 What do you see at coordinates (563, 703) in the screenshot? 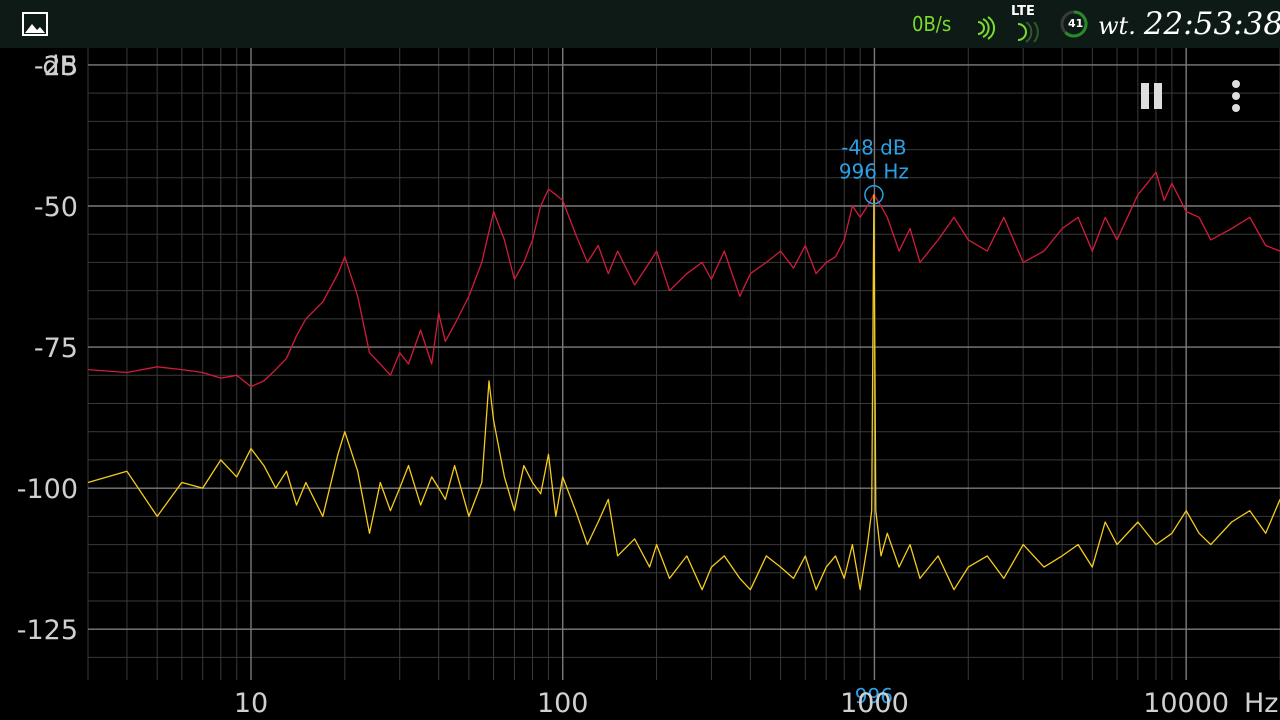
I see `x-tick-label: 100` at bounding box center [563, 703].